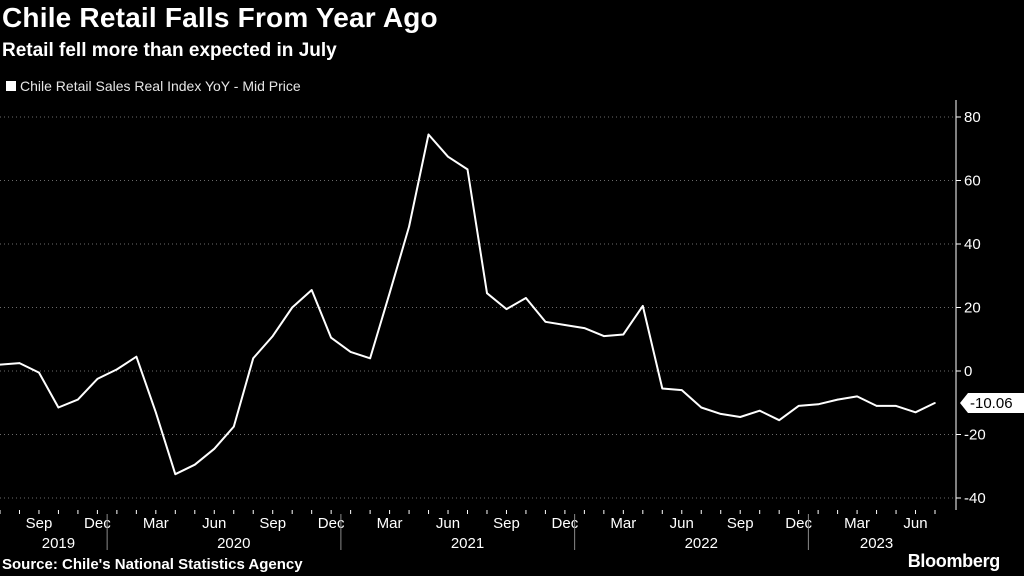 The image size is (1024, 576). I want to click on year-label: 2022, so click(701, 543).